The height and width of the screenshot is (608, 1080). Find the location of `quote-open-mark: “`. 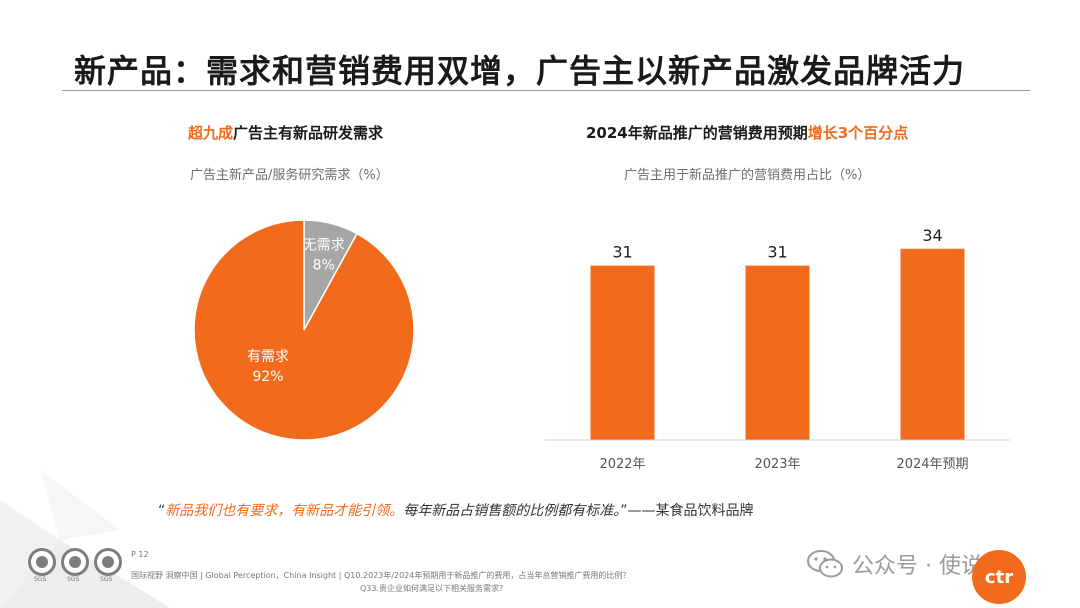

quote-open-mark: “ is located at coordinates (162, 511).